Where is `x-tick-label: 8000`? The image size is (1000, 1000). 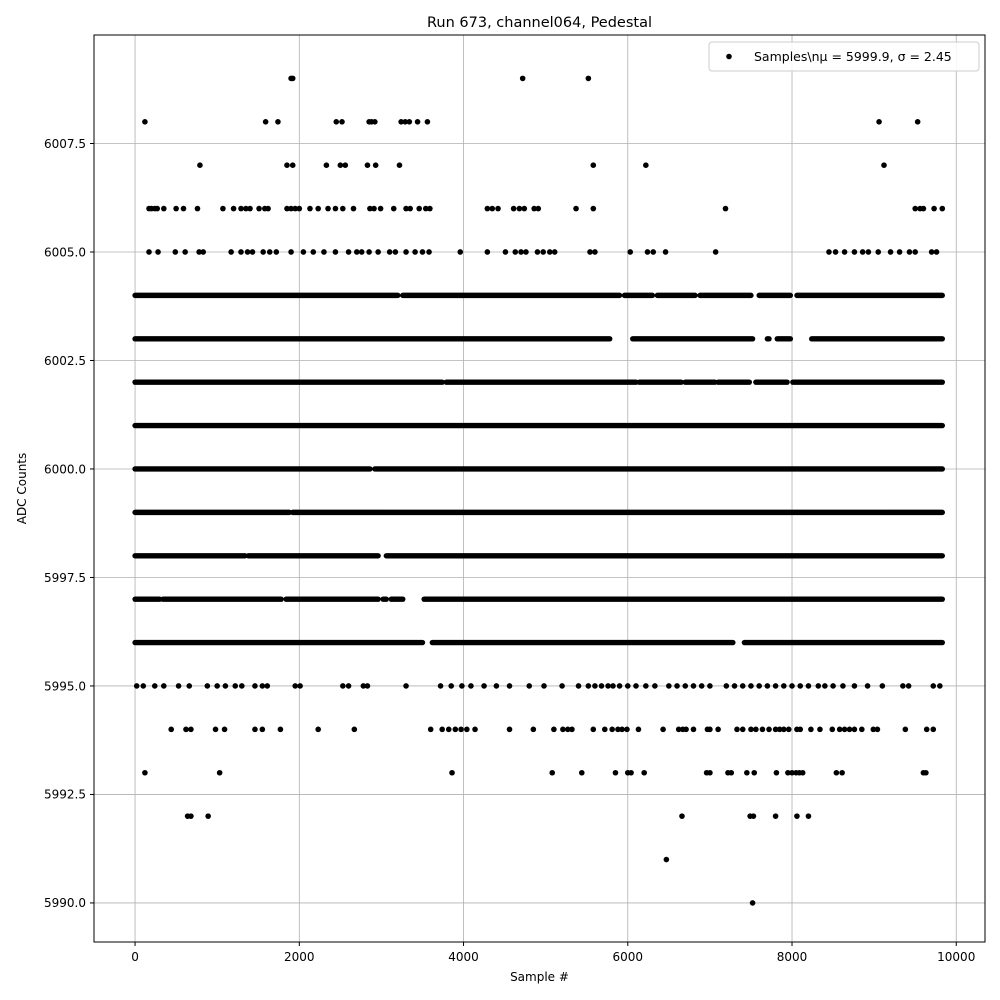 x-tick-label: 8000 is located at coordinates (792, 957).